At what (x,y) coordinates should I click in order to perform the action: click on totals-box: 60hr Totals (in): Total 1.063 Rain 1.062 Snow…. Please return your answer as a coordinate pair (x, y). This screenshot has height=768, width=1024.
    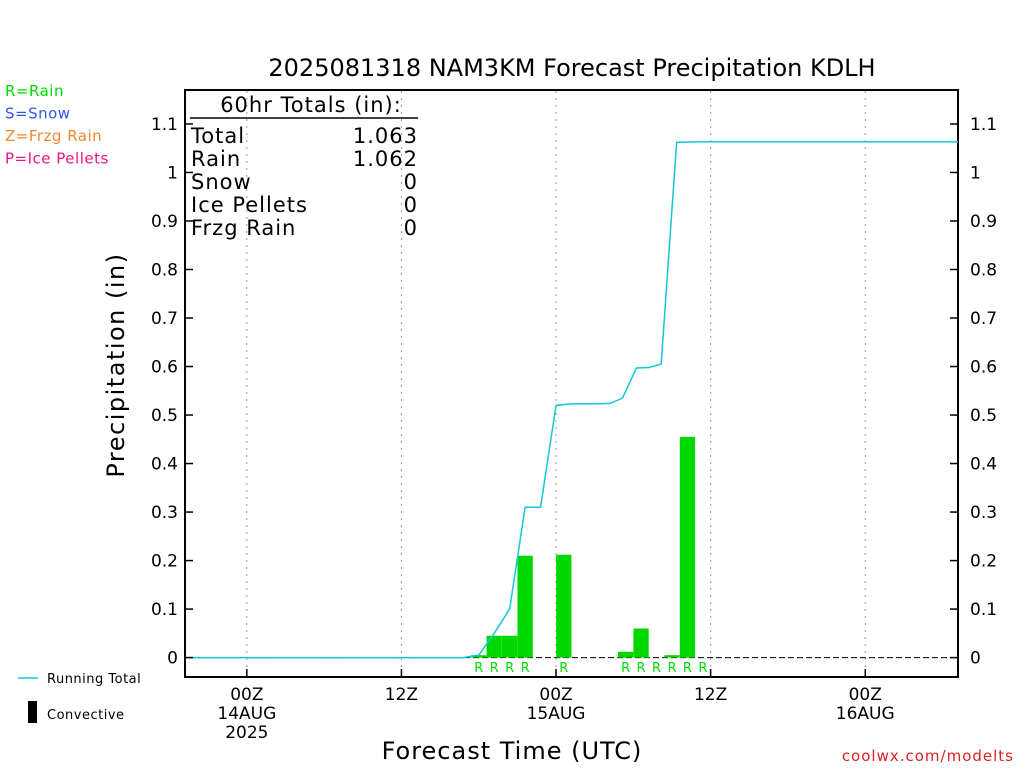
    Looking at the image, I should click on (304, 166).